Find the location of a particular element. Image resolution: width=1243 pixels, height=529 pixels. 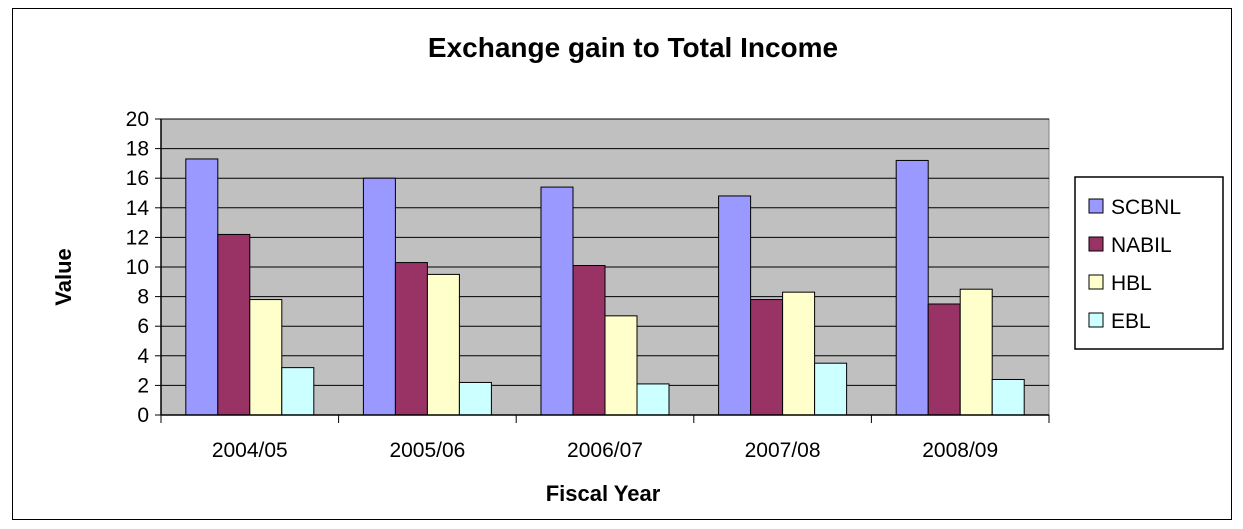

legend-swatch-nabil is located at coordinates (1096, 244).